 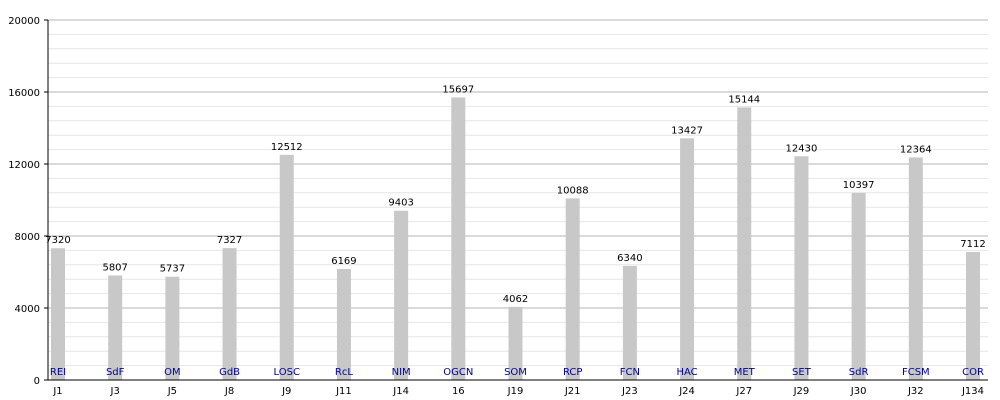 I want to click on team-label: RCP, so click(x=572, y=372).